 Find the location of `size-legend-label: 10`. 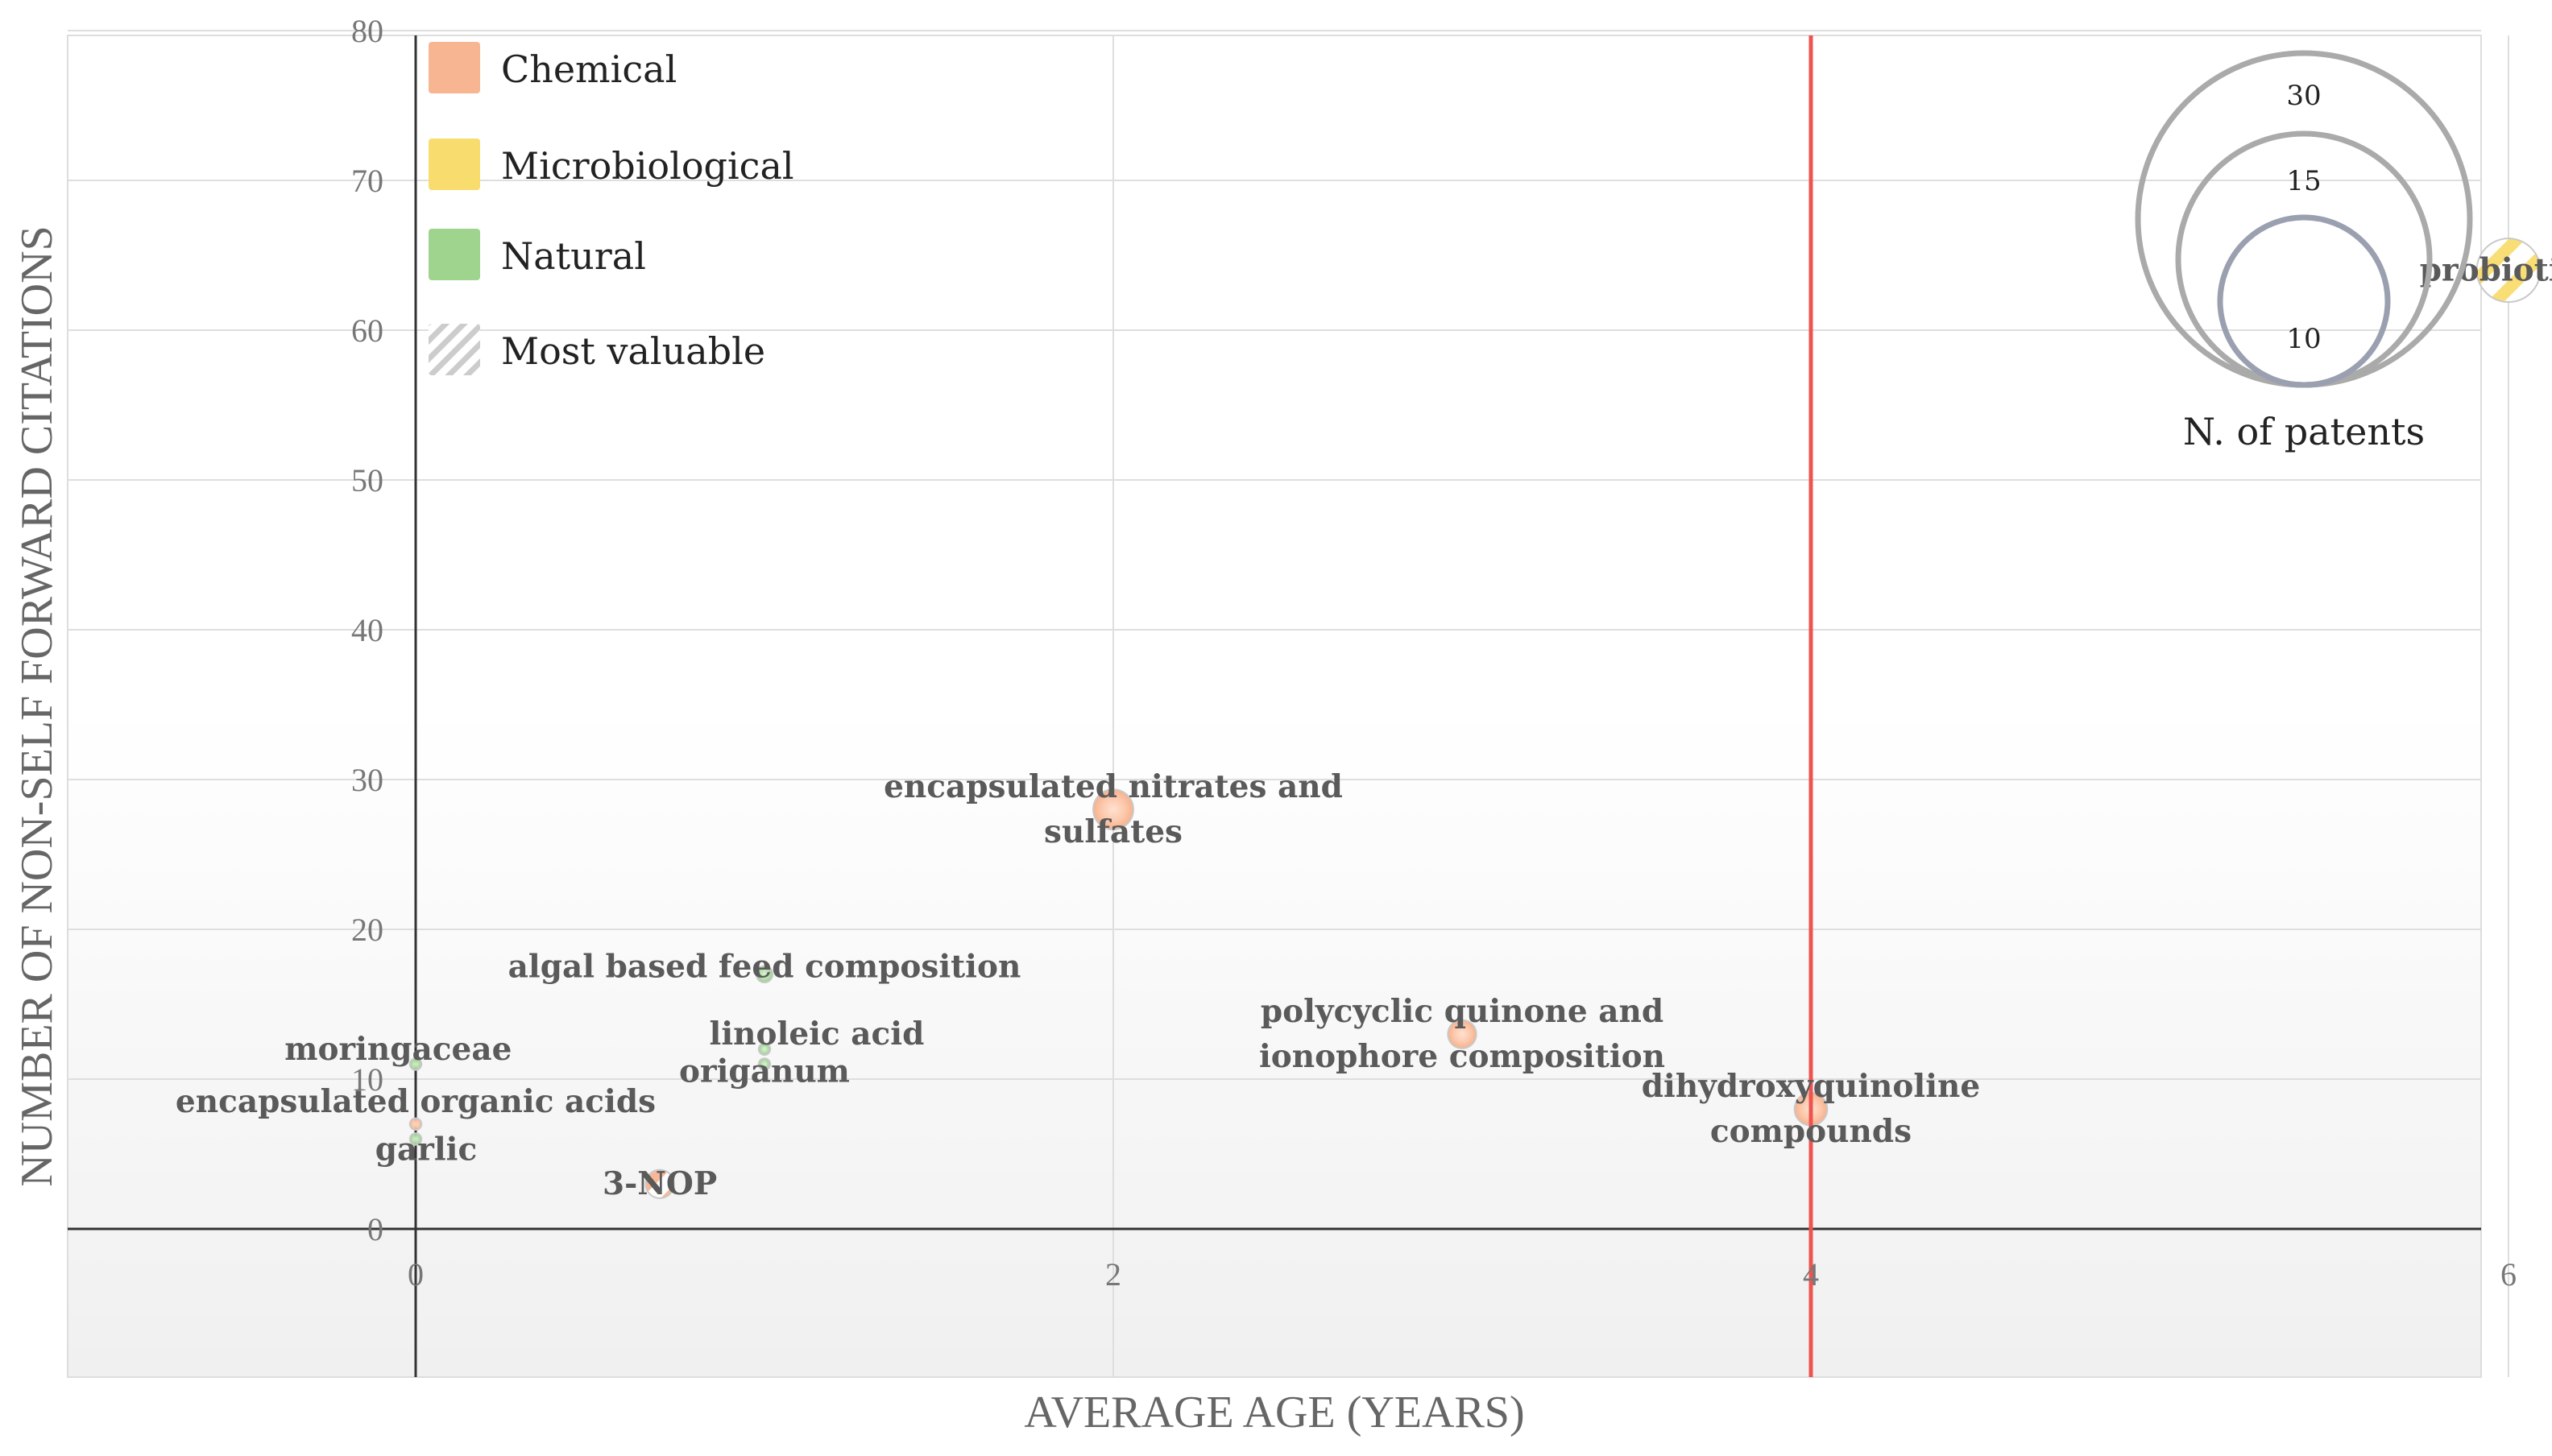

size-legend-label: 10 is located at coordinates (2303, 339).